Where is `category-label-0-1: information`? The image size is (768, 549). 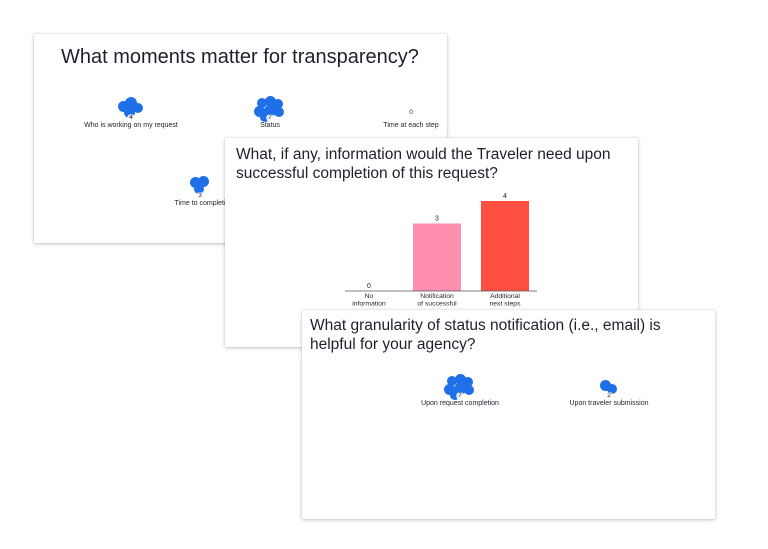
category-label-0-1: information is located at coordinates (369, 304).